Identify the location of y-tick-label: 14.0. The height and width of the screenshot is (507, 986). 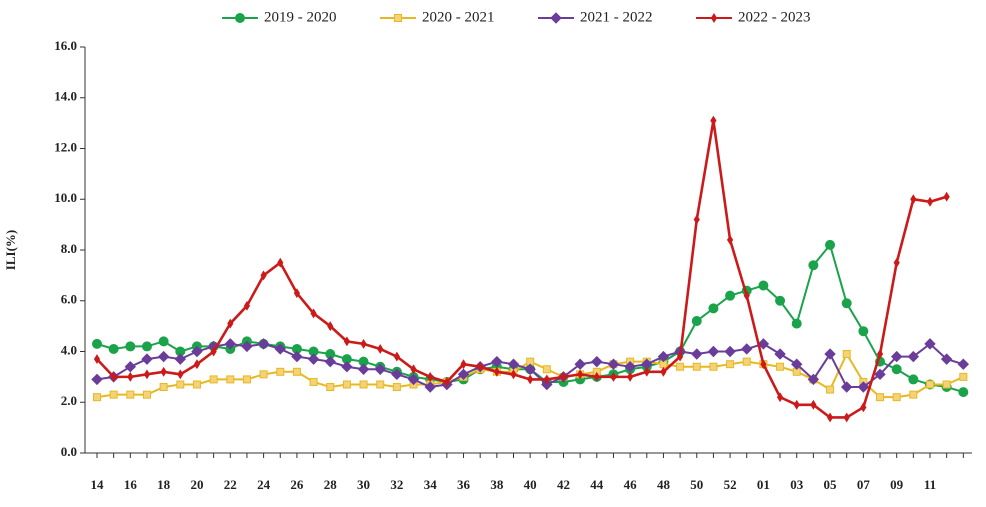
(65, 96).